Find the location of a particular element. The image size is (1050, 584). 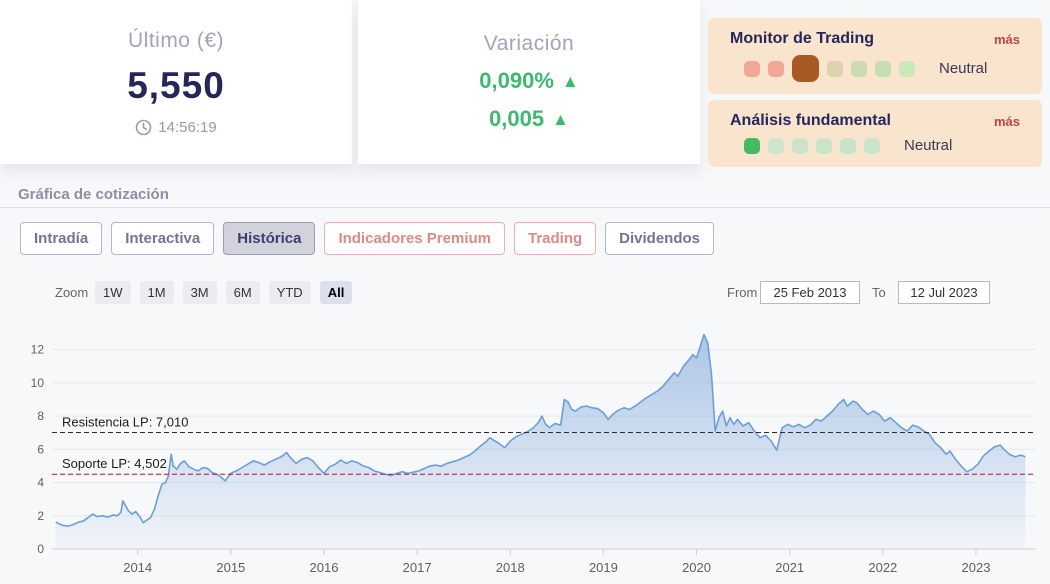

tab-indicadores-premium: Indicadores Premium is located at coordinates (414, 238).